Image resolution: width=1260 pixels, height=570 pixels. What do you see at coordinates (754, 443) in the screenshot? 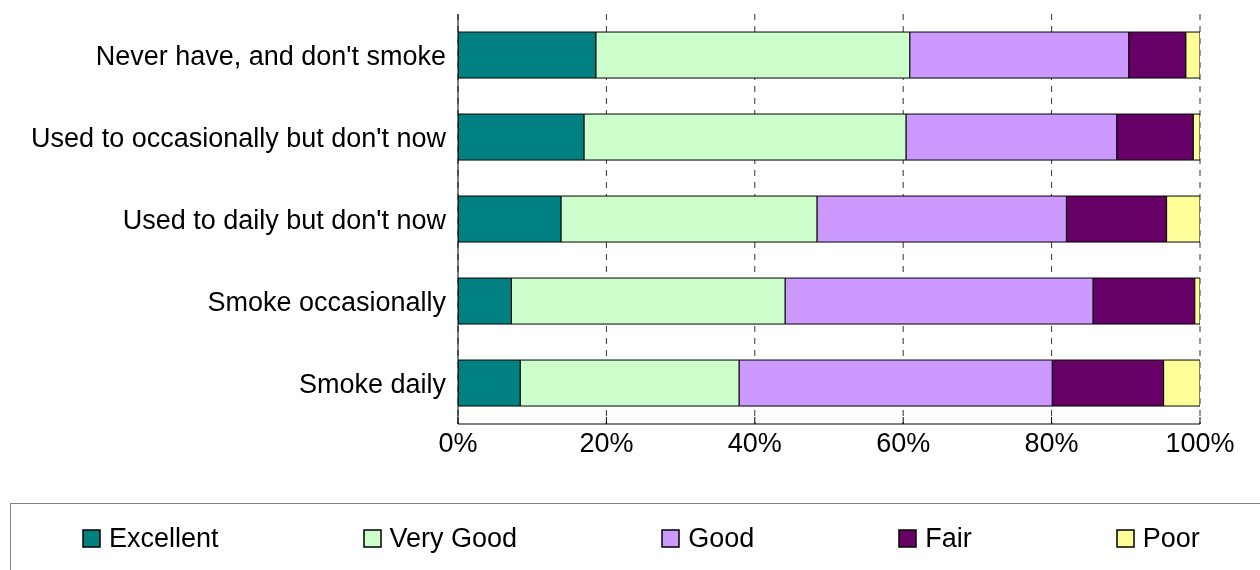
I see `x-tick-label: 40%` at bounding box center [754, 443].